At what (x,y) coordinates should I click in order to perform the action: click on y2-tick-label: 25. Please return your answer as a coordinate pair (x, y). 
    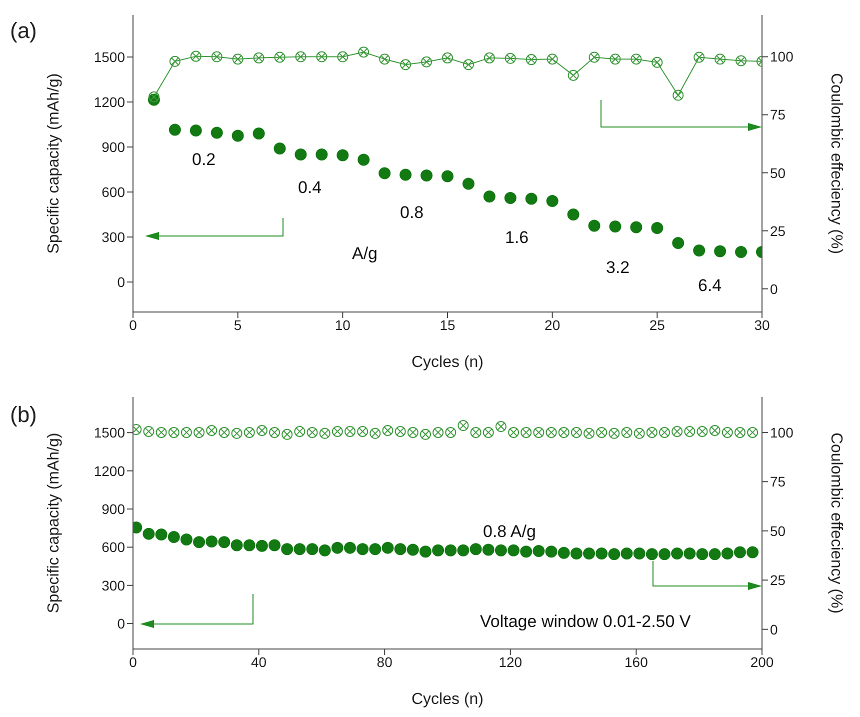
    Looking at the image, I should click on (778, 230).